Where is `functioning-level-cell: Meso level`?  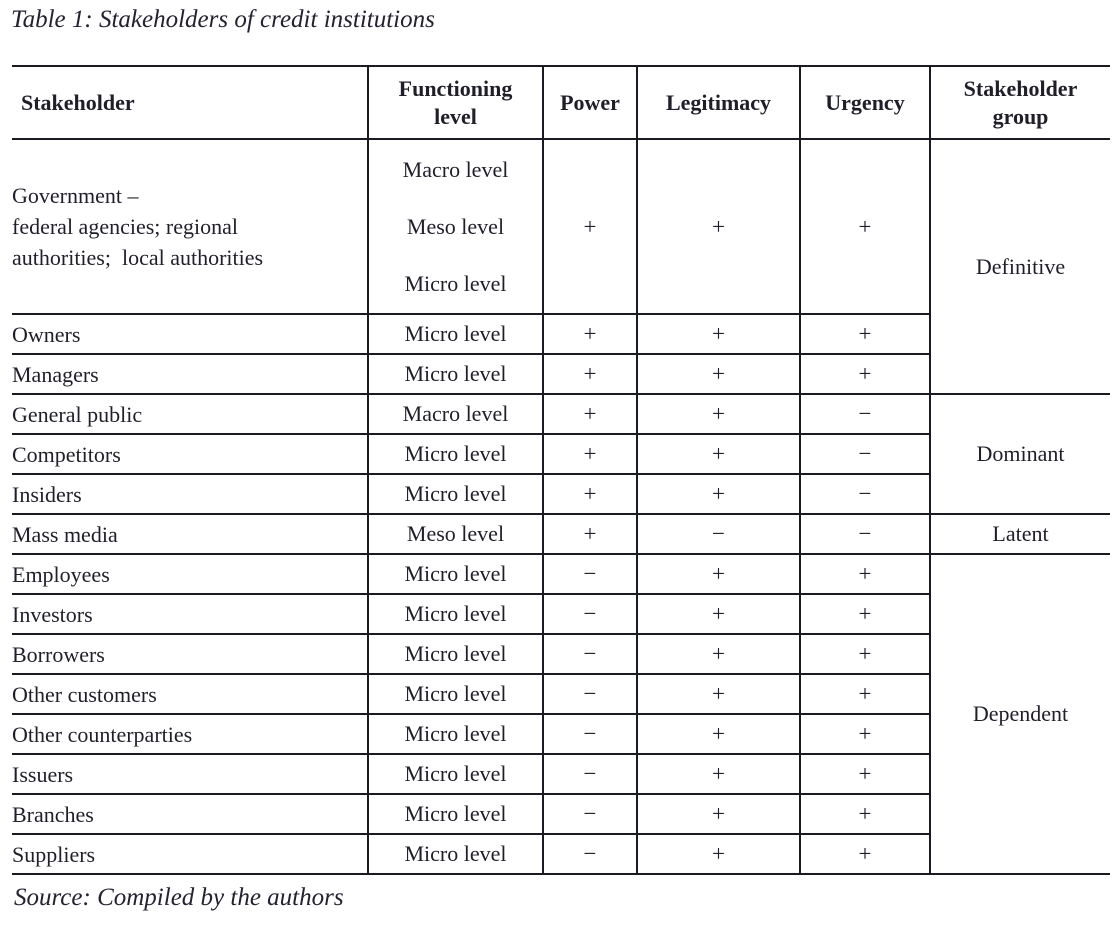
functioning-level-cell: Meso level is located at coordinates (455, 534).